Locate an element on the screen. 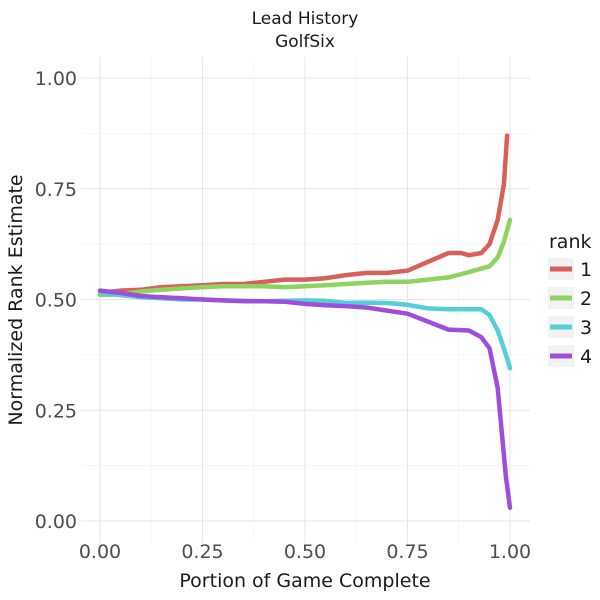 Image resolution: width=600 pixels, height=600 pixels. x-tick-label: 0.50 is located at coordinates (305, 552).